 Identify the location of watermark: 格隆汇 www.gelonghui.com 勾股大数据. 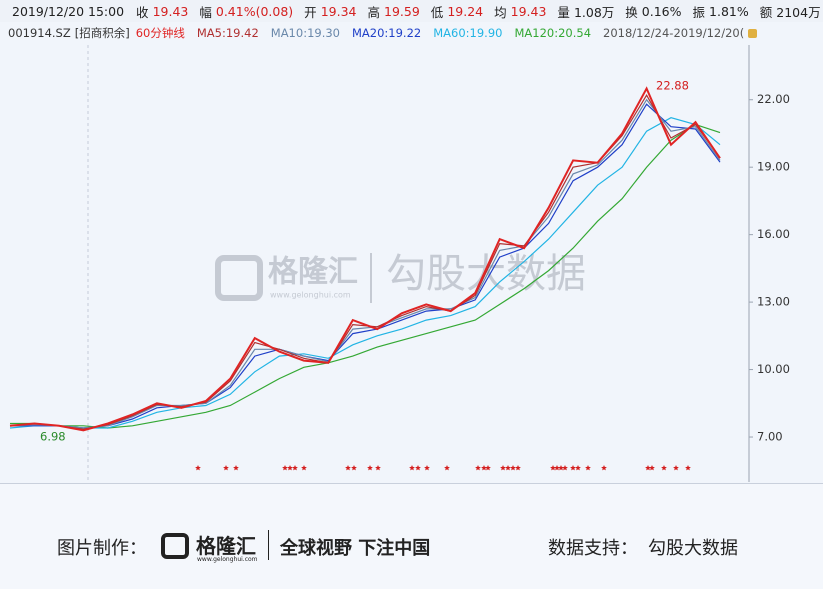
(400, 277).